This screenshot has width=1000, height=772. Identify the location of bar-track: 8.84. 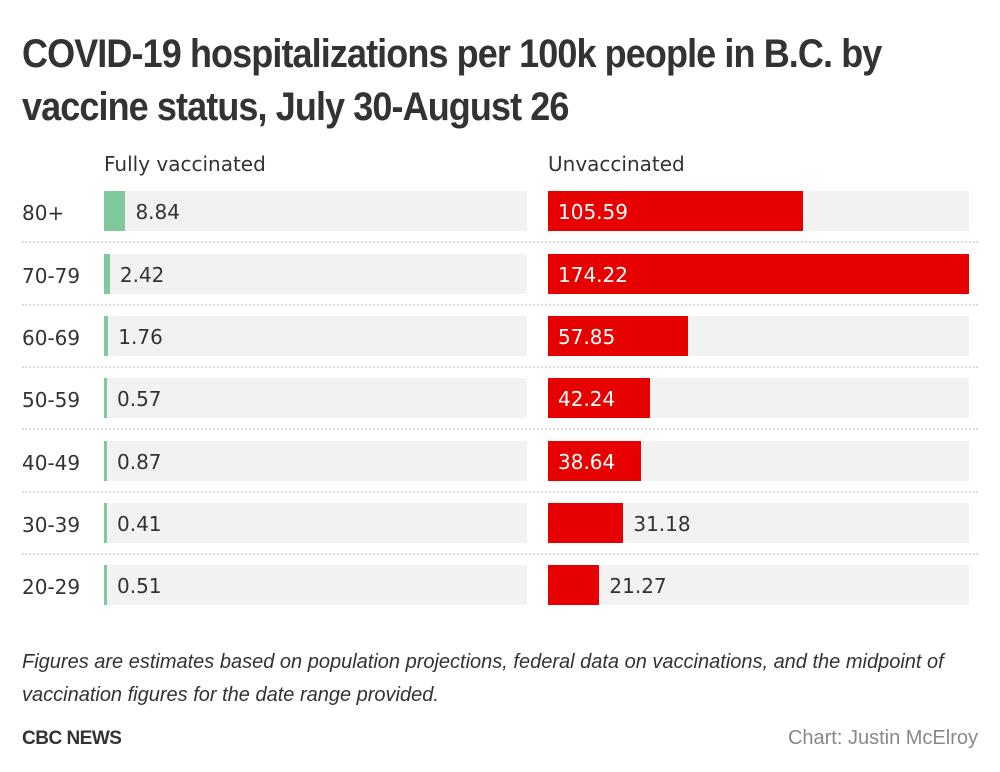
(315, 211).